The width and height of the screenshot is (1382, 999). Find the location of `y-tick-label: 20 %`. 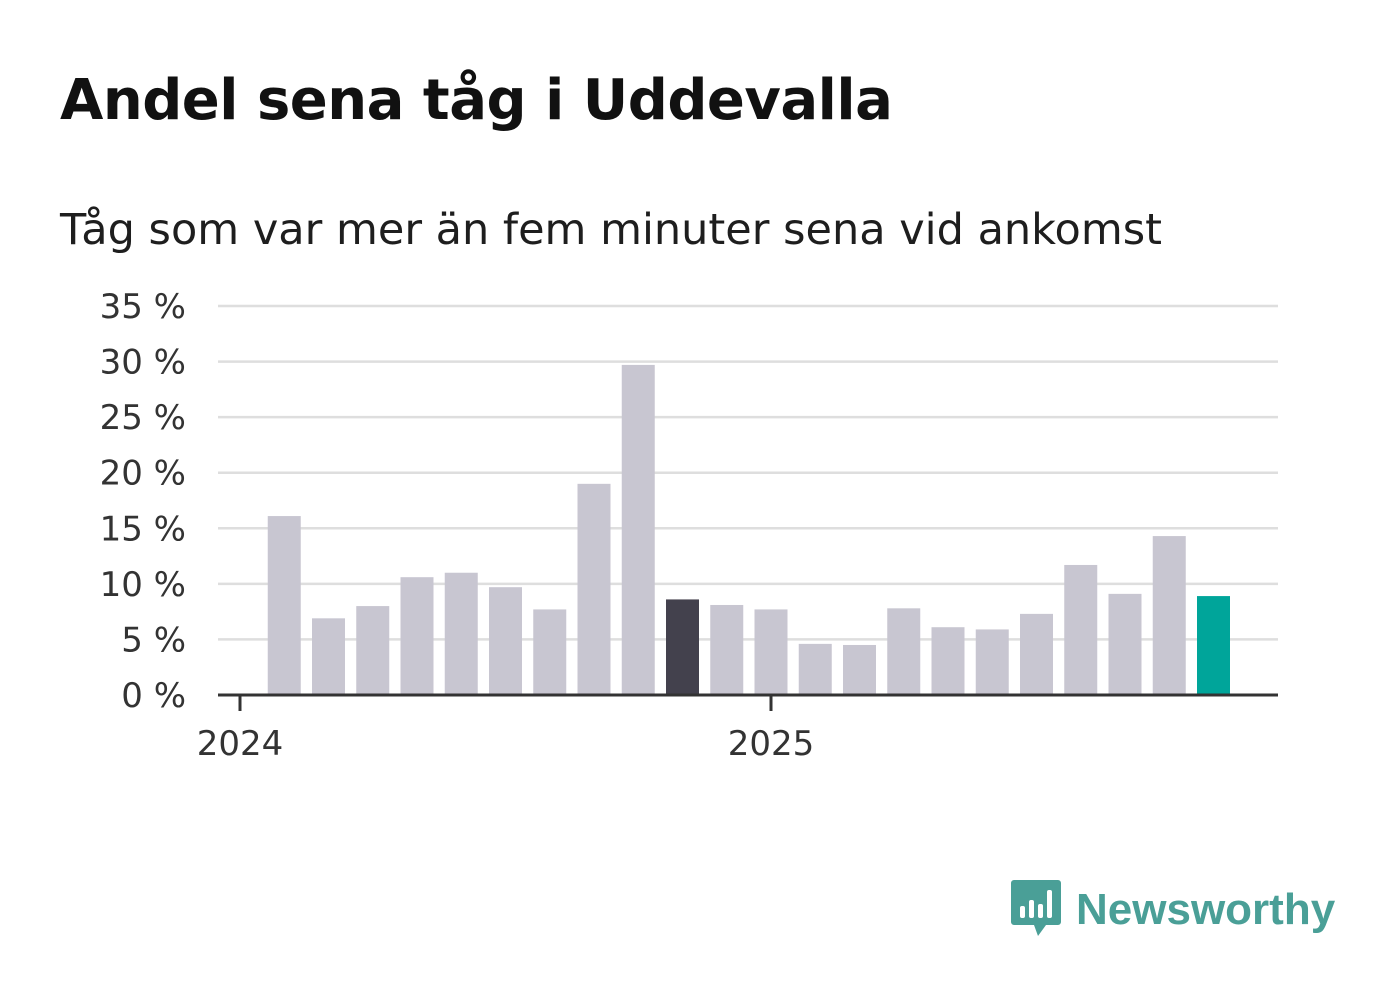

y-tick-label: 20 % is located at coordinates (143, 474).